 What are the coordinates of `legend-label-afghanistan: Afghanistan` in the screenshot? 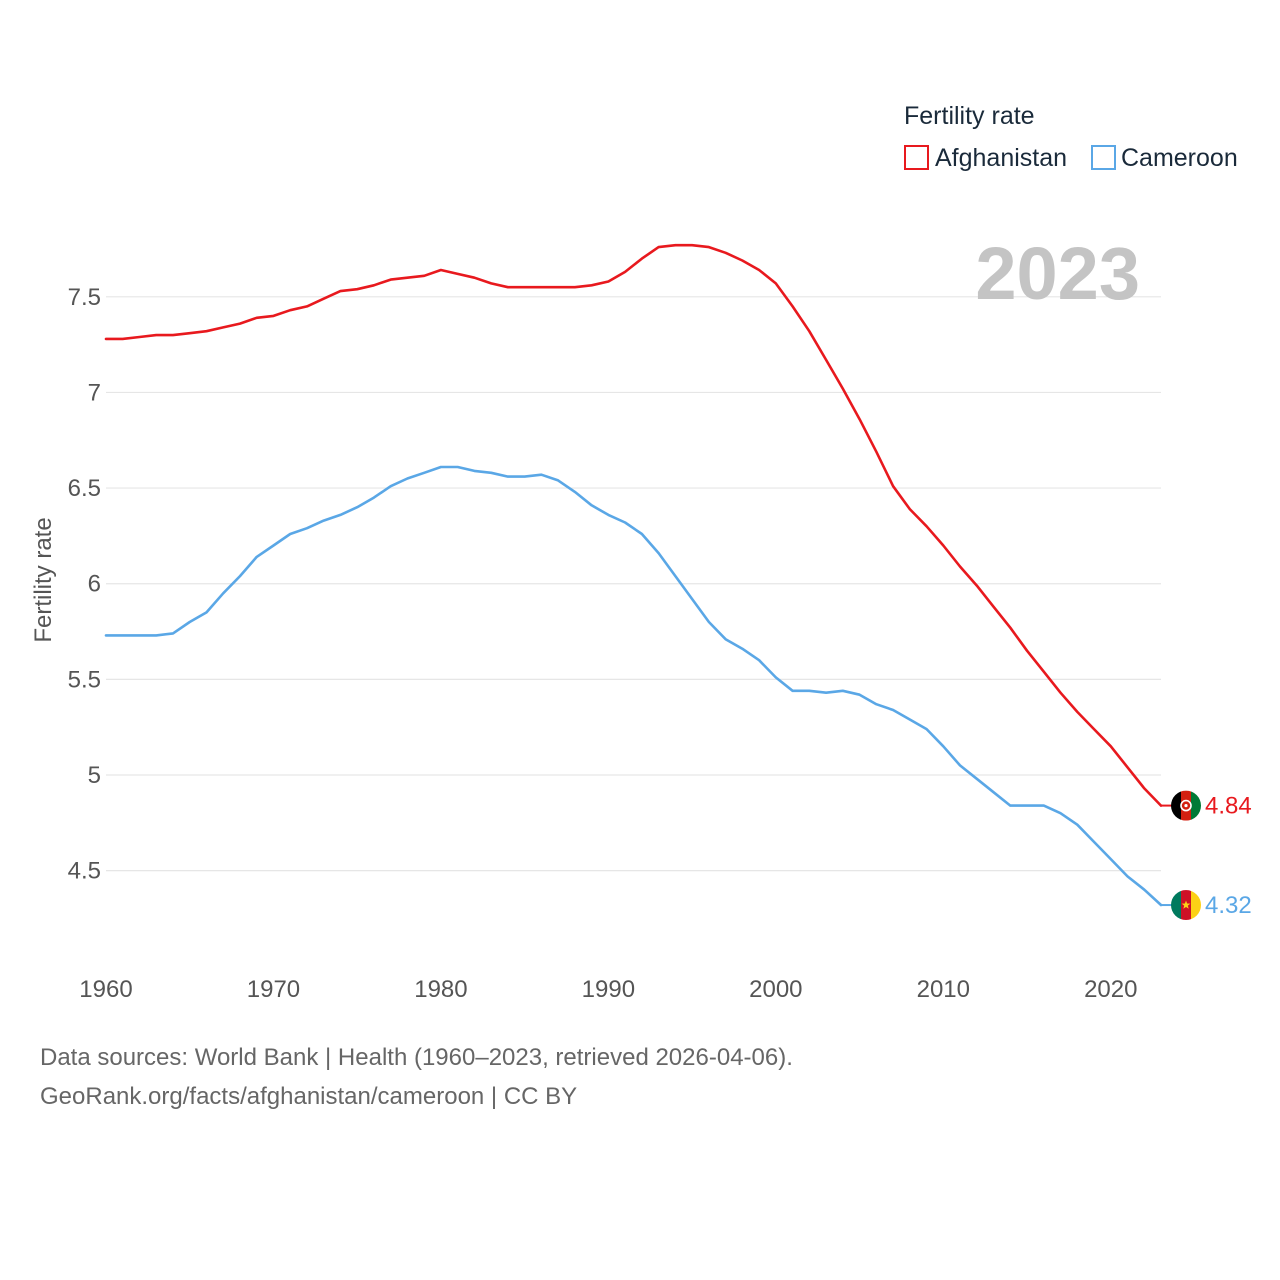 It's located at (1001, 158).